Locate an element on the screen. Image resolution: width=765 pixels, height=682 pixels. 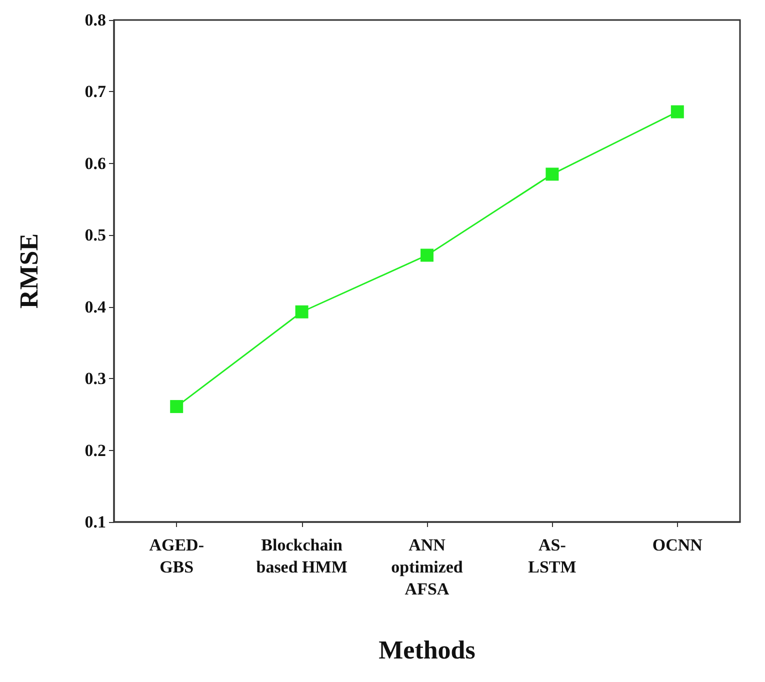
y-tick-label: 0.7 is located at coordinates (95, 92).